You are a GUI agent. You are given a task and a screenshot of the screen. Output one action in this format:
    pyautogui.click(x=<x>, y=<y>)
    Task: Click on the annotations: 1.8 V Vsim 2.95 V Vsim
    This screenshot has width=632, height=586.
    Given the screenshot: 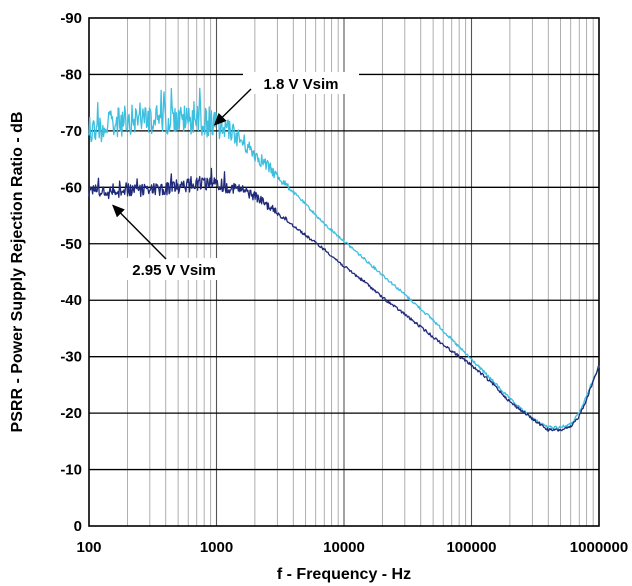 What is the action you would take?
    pyautogui.click(x=231, y=176)
    